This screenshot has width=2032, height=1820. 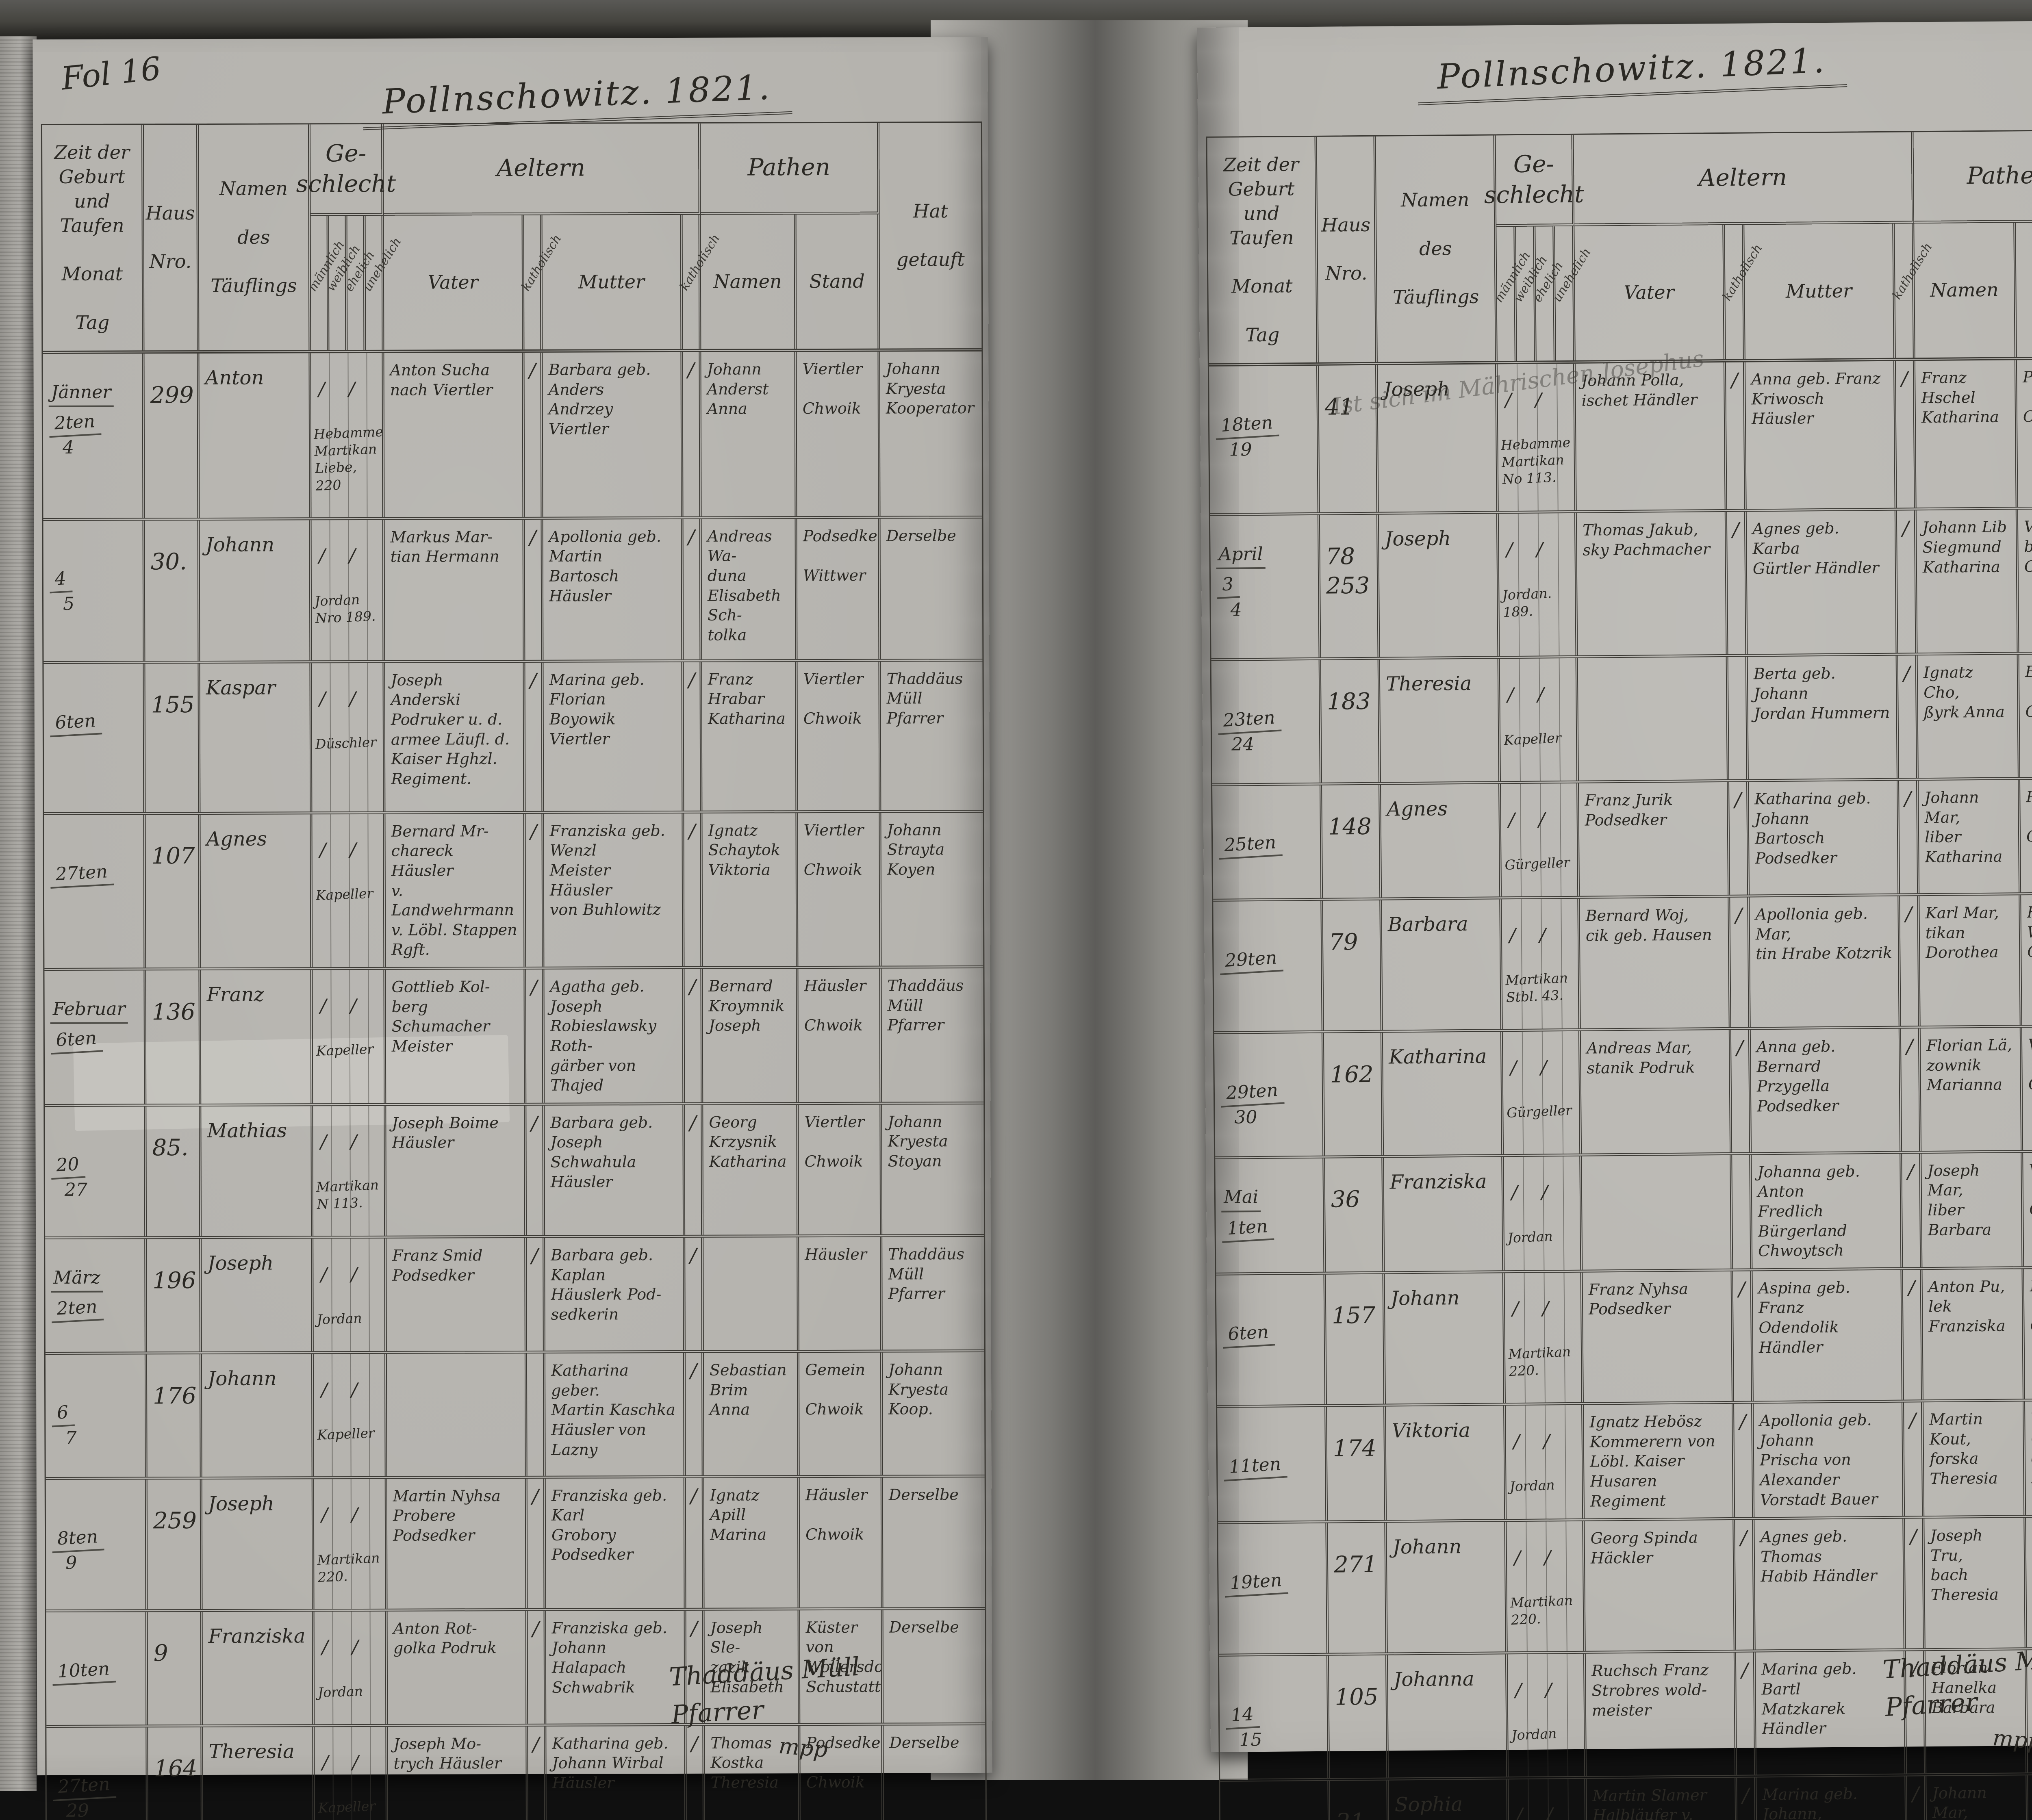 What do you see at coordinates (1975, 1459) in the screenshot?
I see `cell-godparent-names: Martin Kout, forska Theresia` at bounding box center [1975, 1459].